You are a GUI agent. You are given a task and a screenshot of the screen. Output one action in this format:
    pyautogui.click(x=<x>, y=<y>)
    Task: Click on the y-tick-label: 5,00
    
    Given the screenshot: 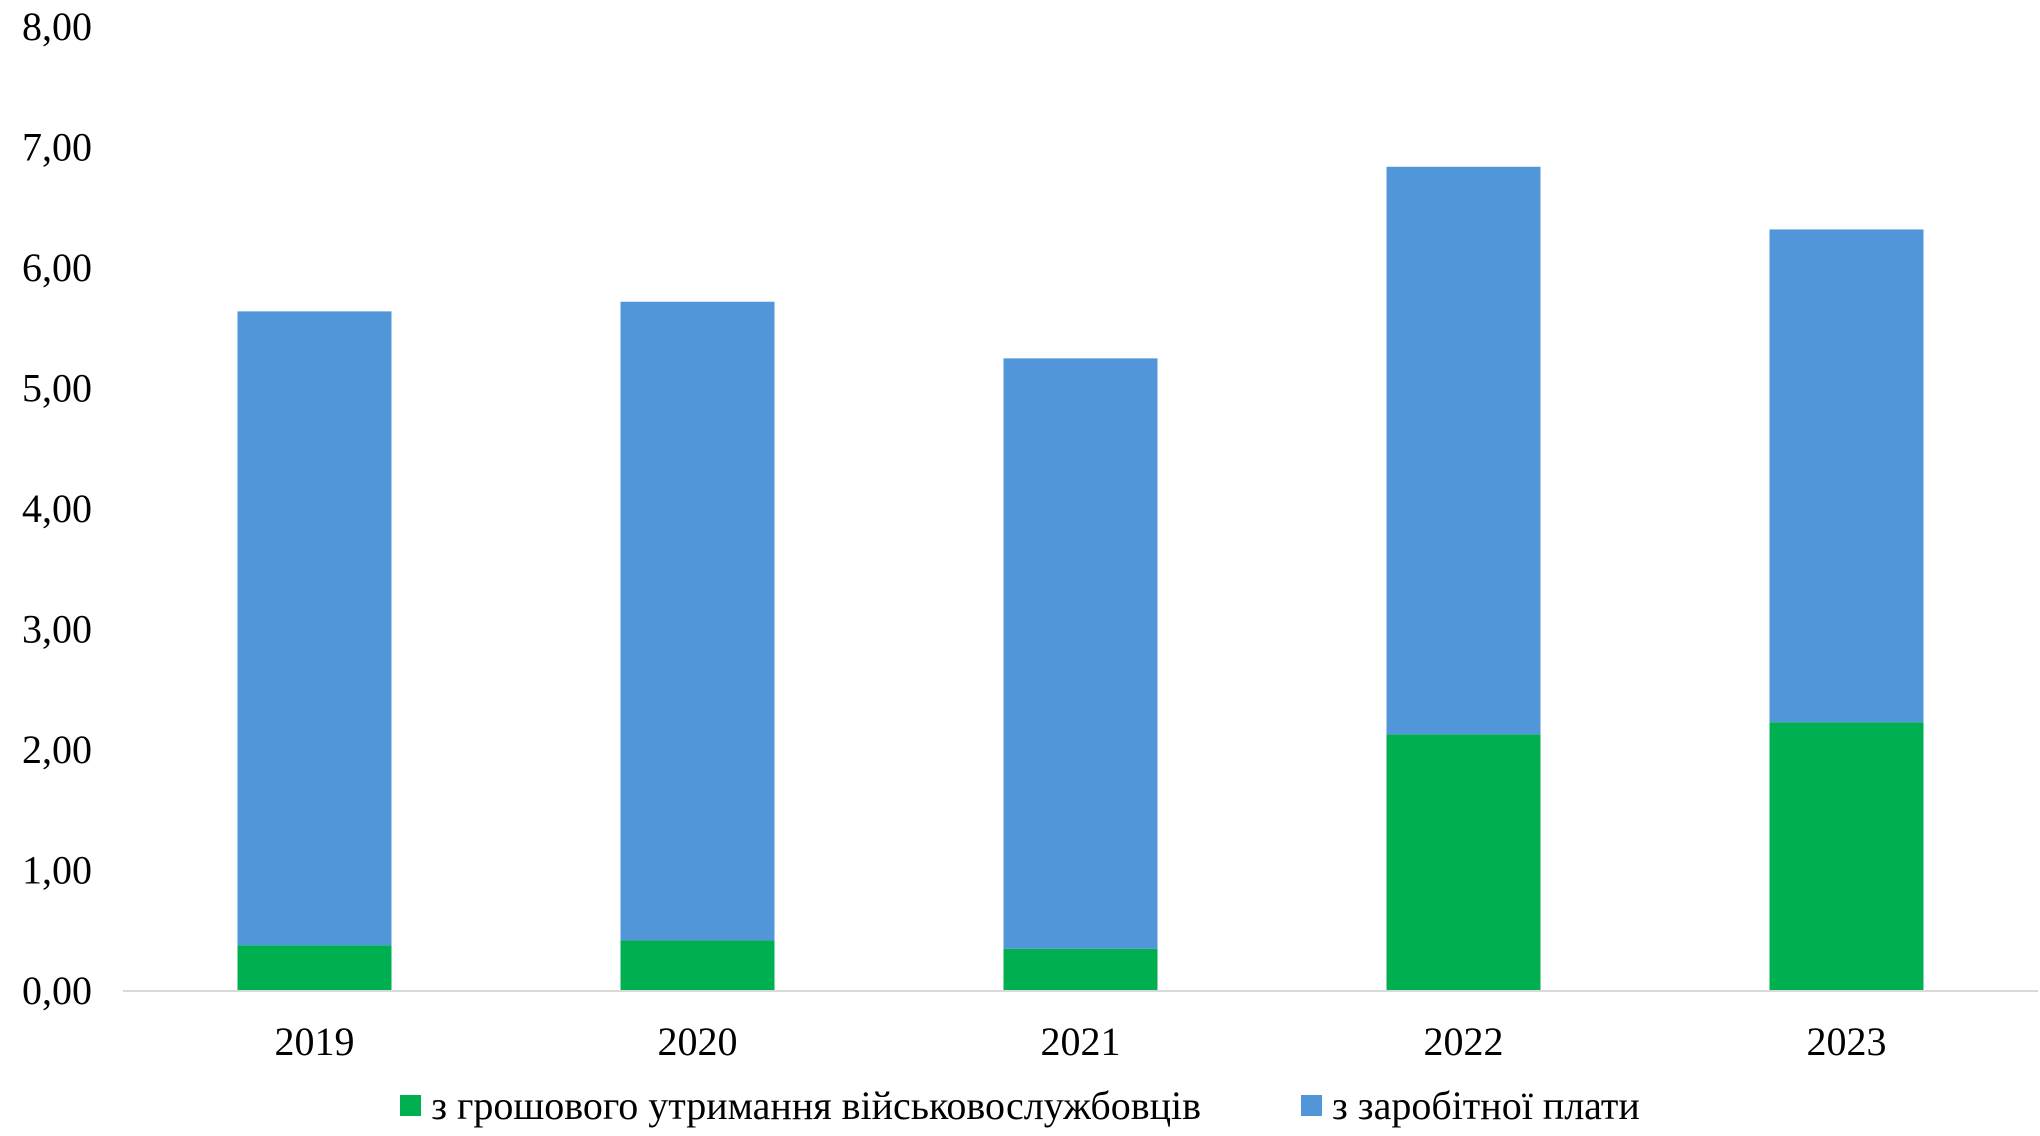 What is the action you would take?
    pyautogui.click(x=57, y=388)
    